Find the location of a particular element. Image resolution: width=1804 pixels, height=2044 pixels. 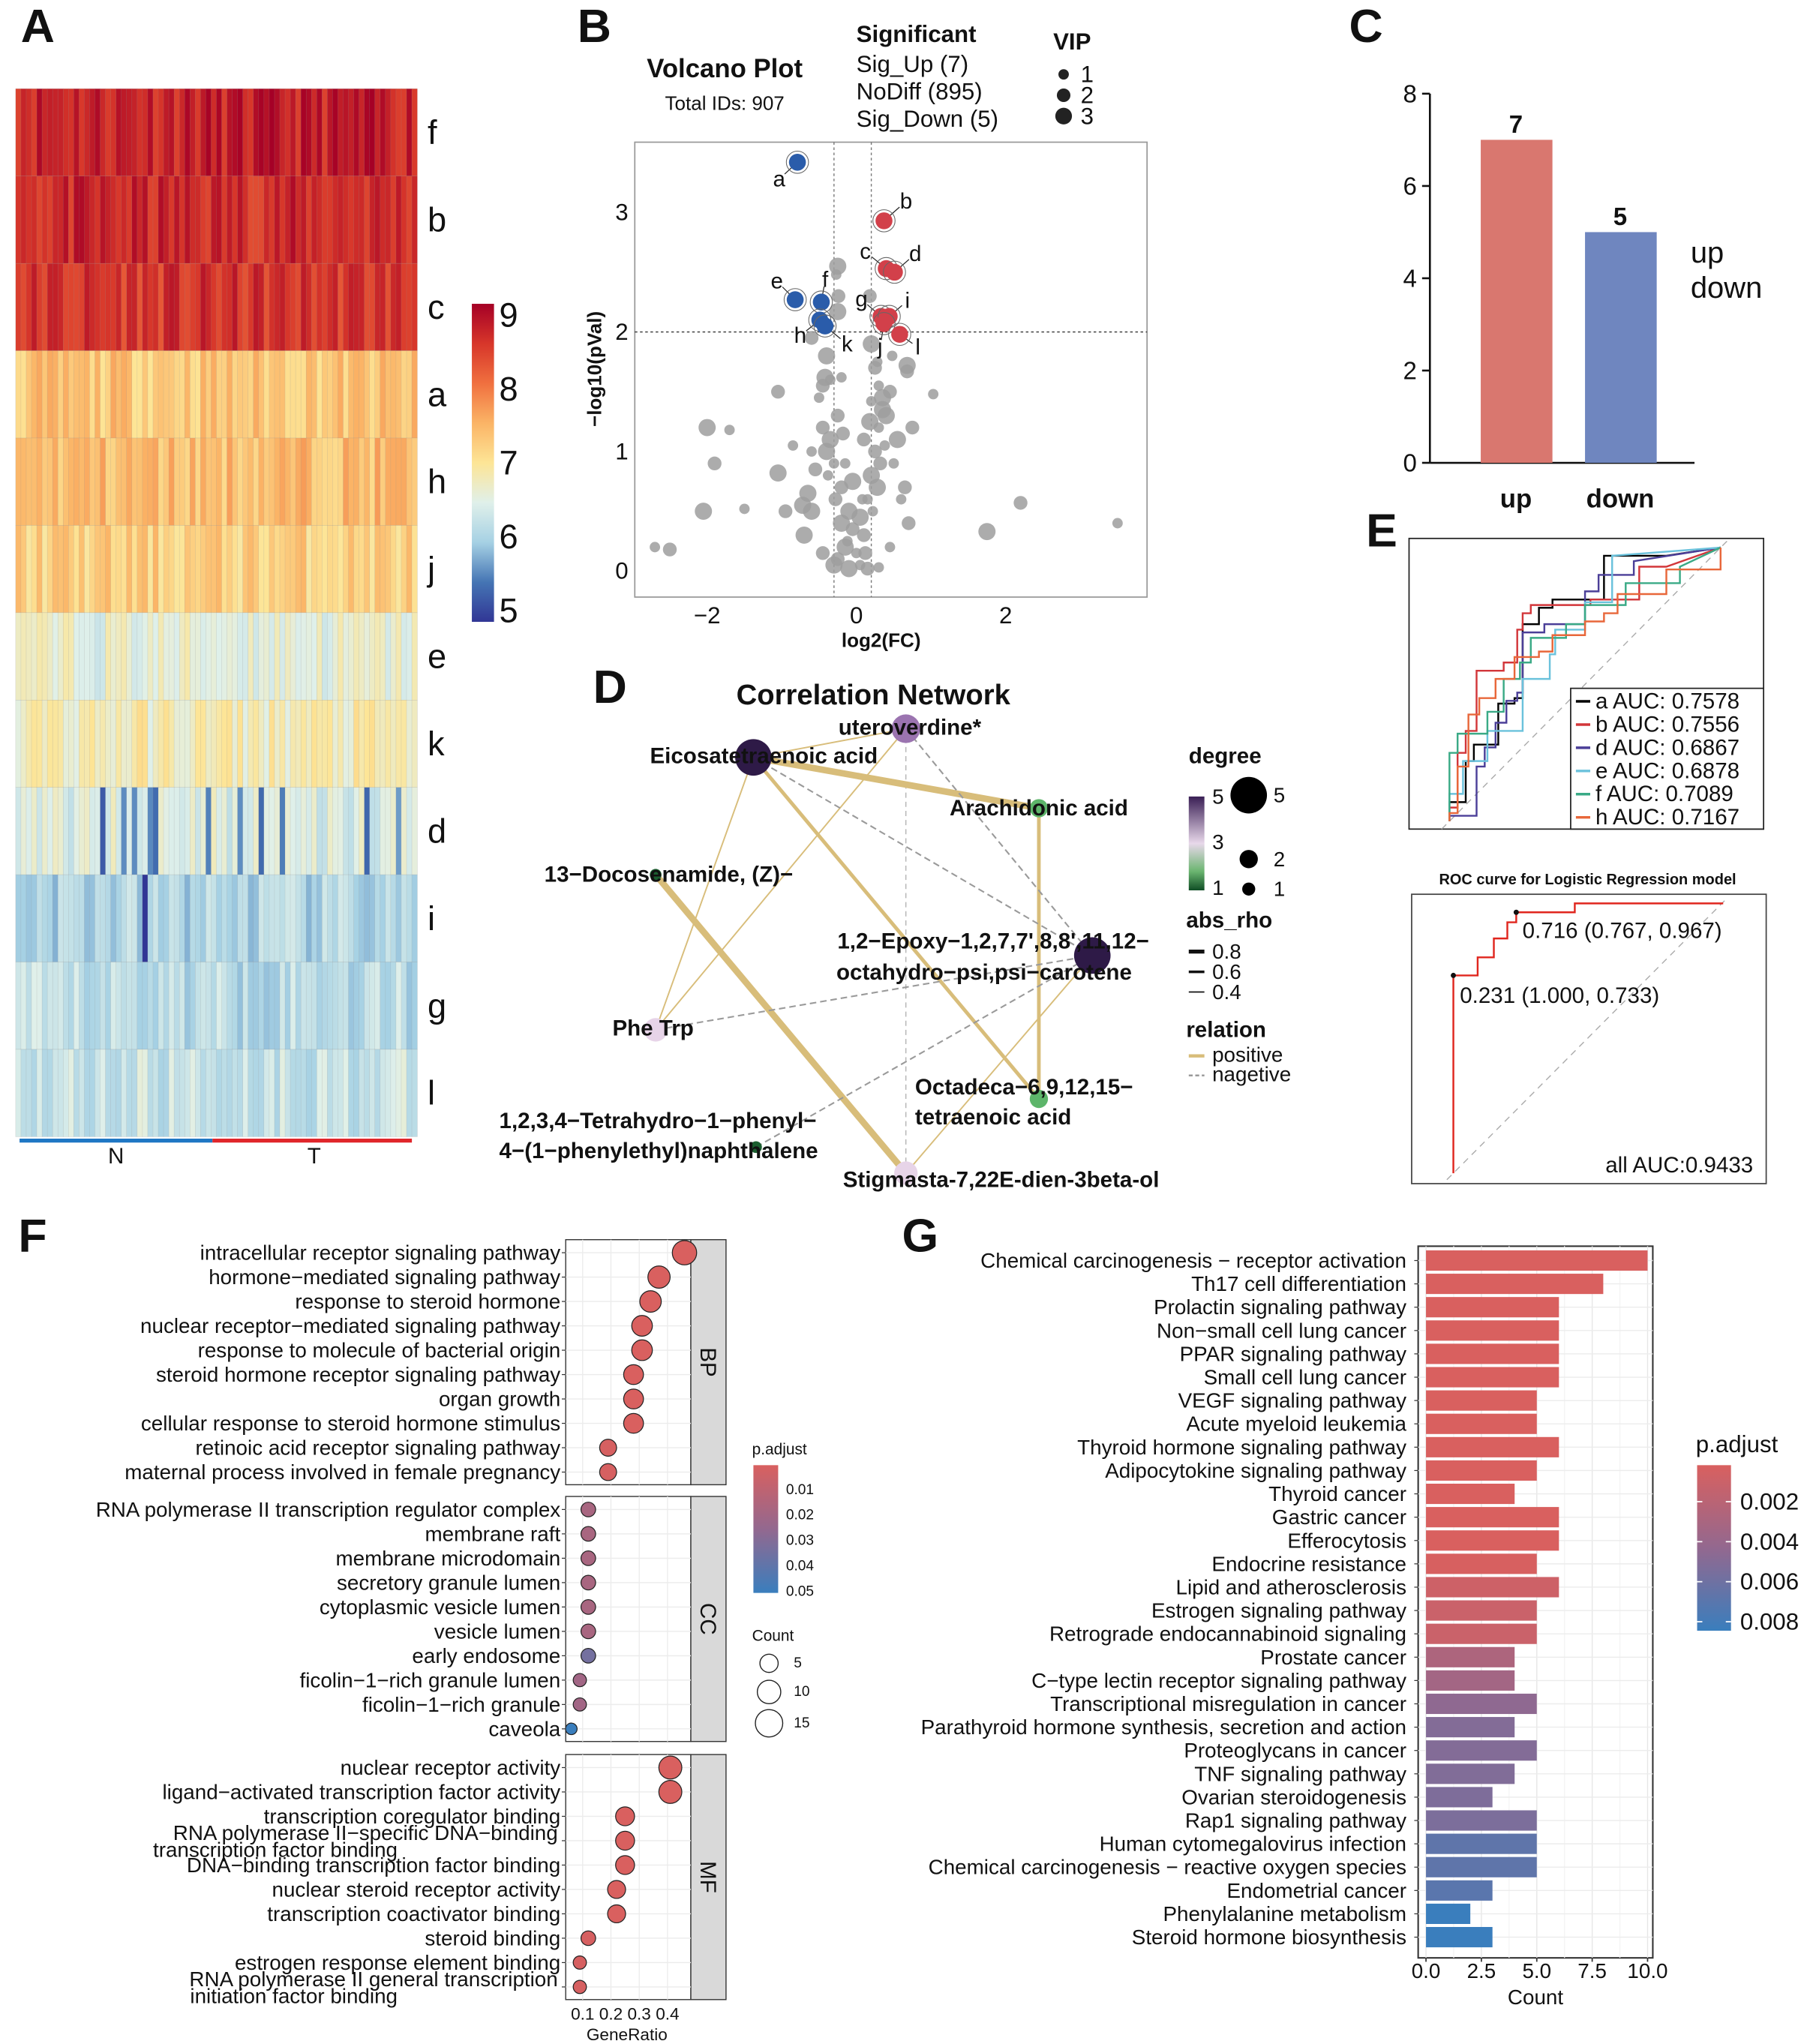

heatmap-row-label: b is located at coordinates (437, 220).